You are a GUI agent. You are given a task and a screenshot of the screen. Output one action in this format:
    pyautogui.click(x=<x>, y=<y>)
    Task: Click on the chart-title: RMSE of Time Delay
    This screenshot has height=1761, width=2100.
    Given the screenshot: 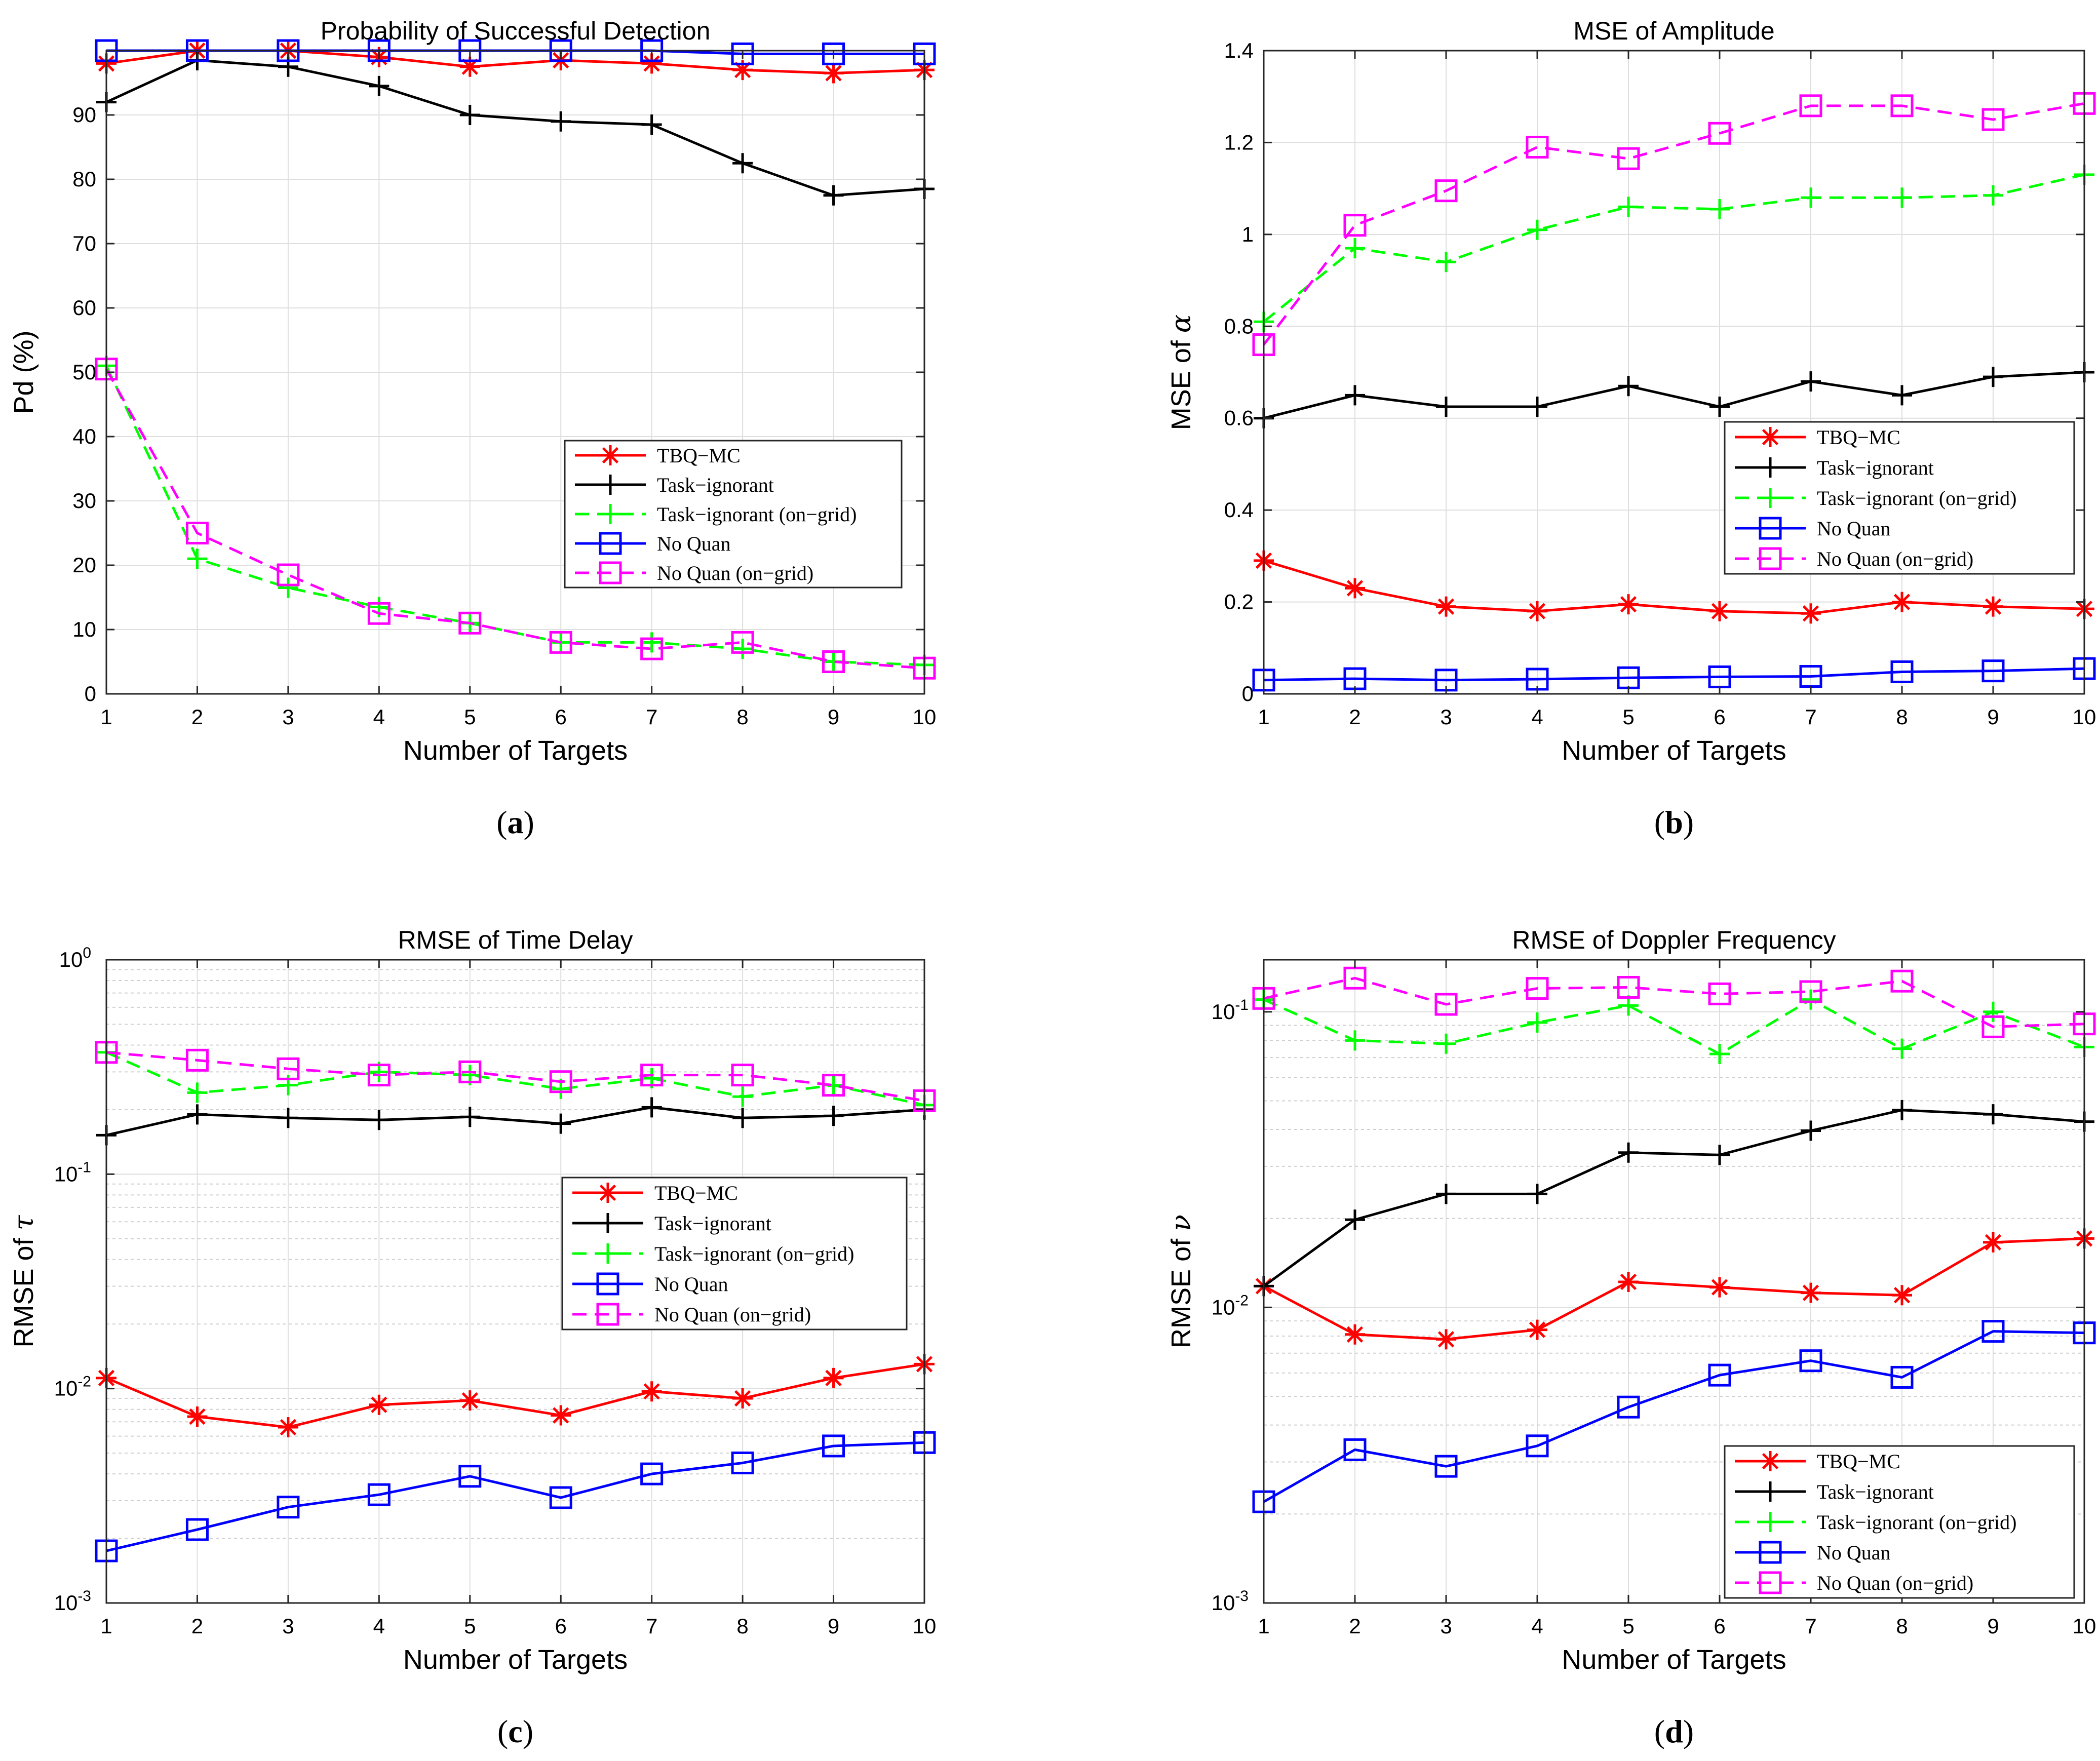 What is the action you would take?
    pyautogui.click(x=515, y=940)
    